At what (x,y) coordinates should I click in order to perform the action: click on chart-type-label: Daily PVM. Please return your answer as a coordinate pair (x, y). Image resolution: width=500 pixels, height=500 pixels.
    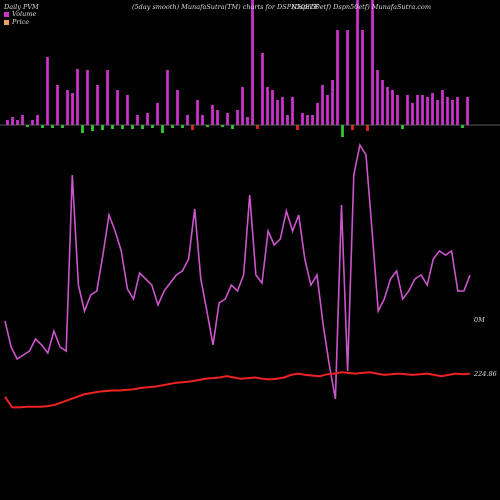
    Looking at the image, I should click on (21, 7).